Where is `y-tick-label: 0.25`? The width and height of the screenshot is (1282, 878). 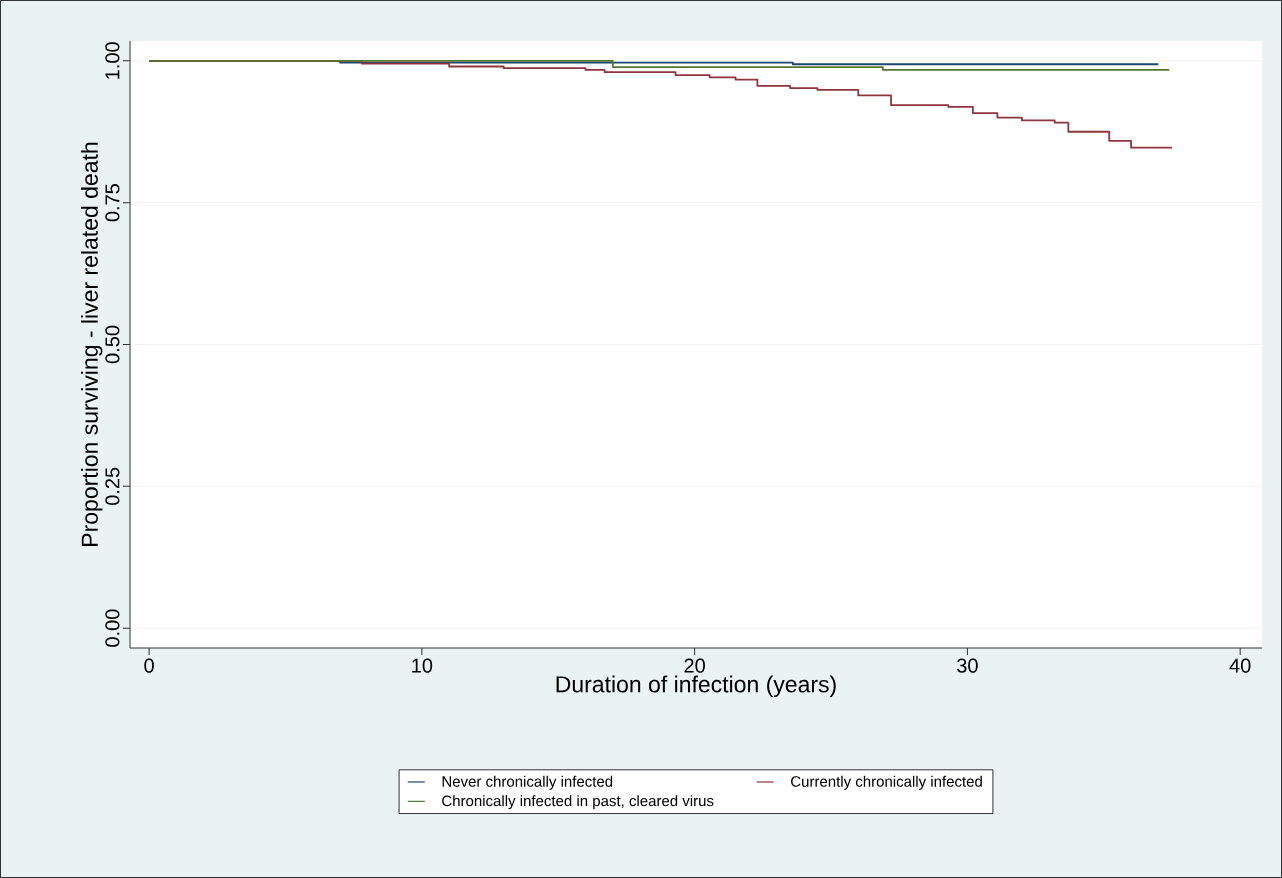 y-tick-label: 0.25 is located at coordinates (112, 486).